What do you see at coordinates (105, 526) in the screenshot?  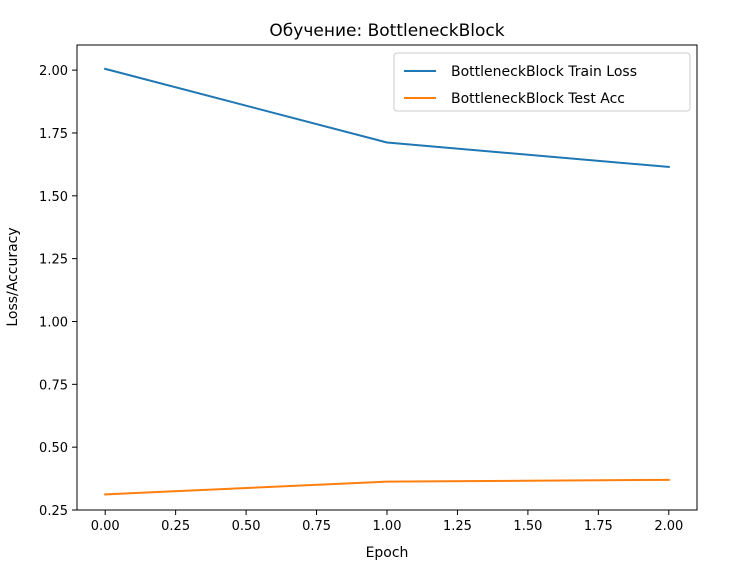 I see `x-tick-label: 0.00` at bounding box center [105, 526].